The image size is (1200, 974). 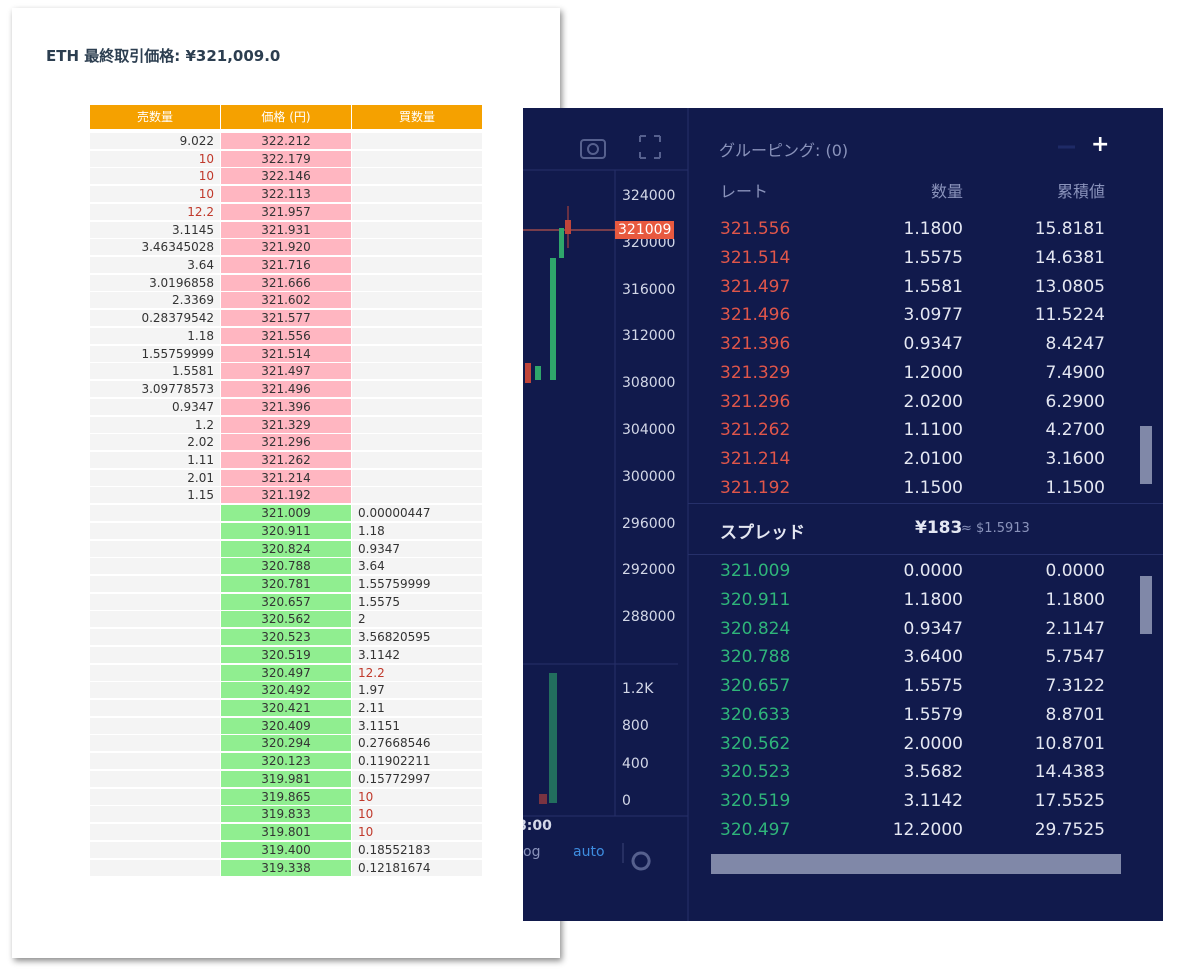 I want to click on ask-price: 321.192, so click(x=286, y=496).